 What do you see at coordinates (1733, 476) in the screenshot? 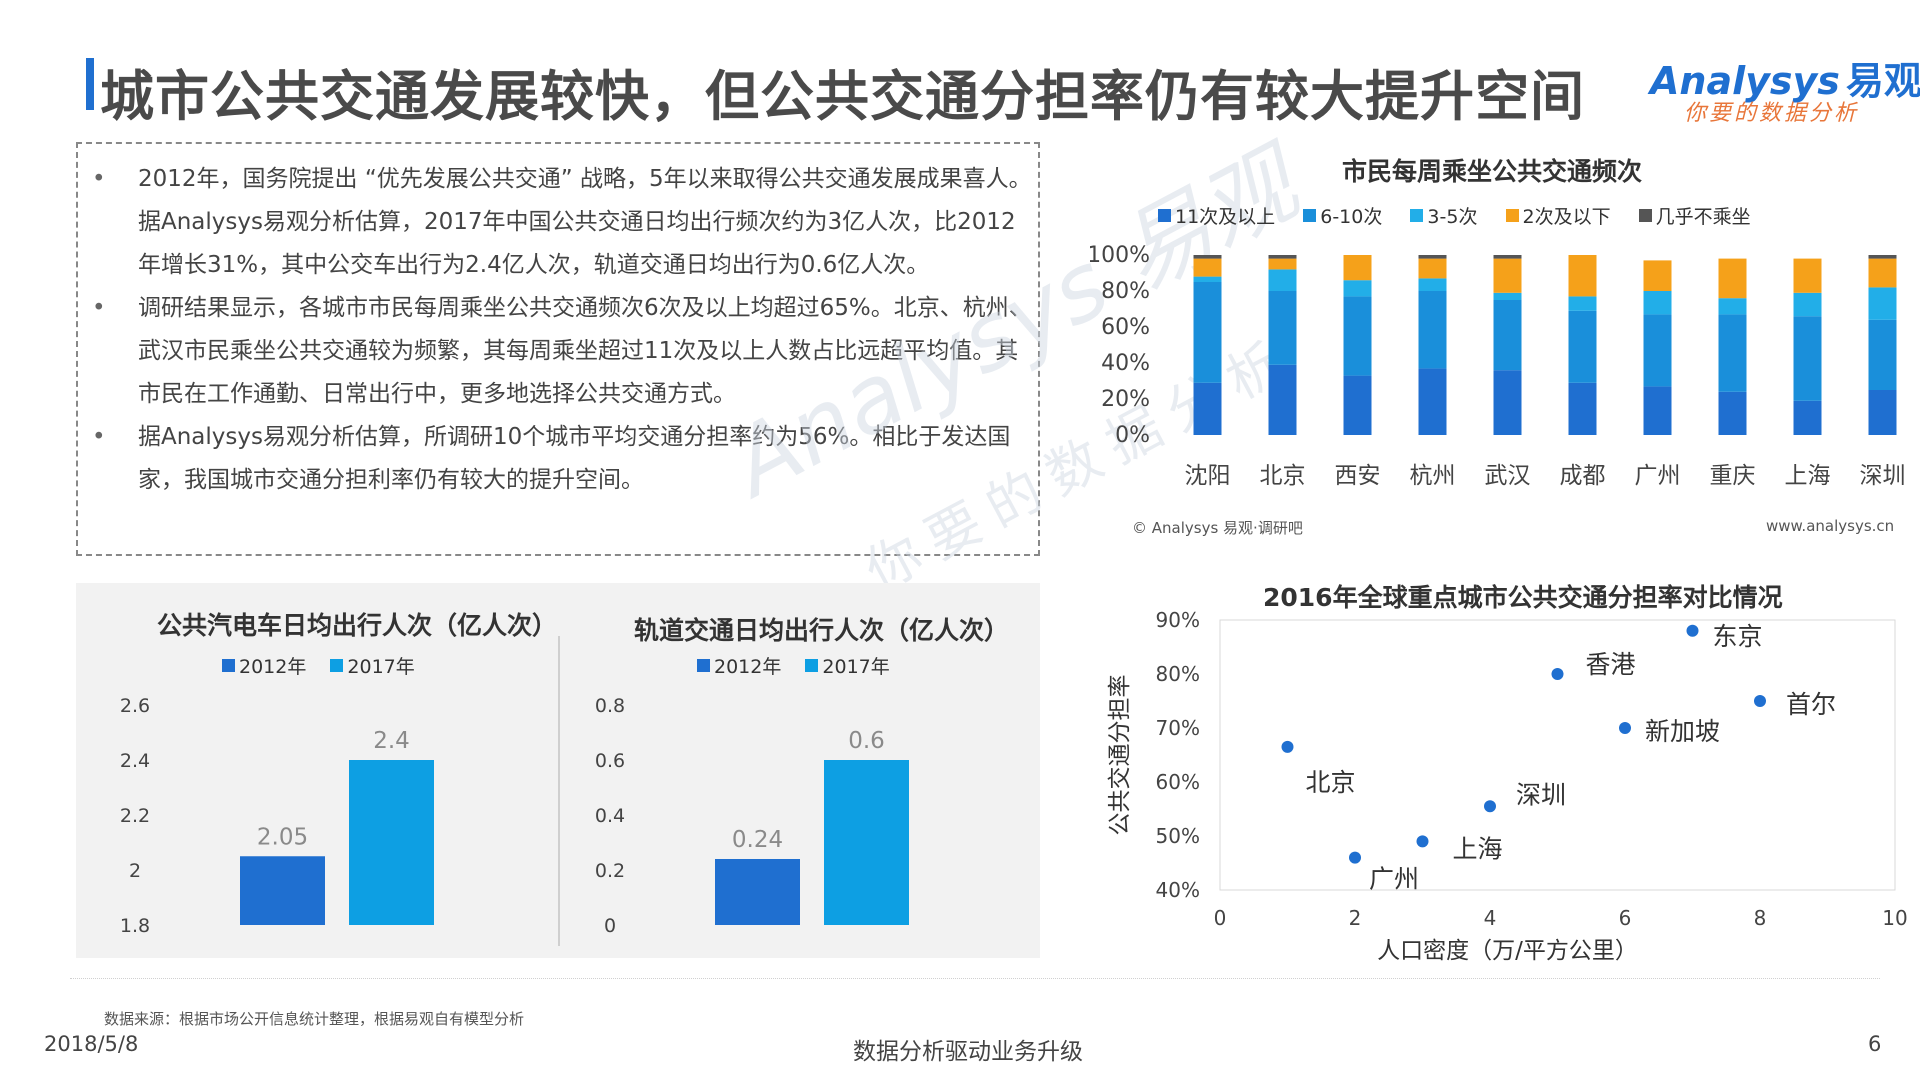
I see `x-tick-label: 重庆` at bounding box center [1733, 476].